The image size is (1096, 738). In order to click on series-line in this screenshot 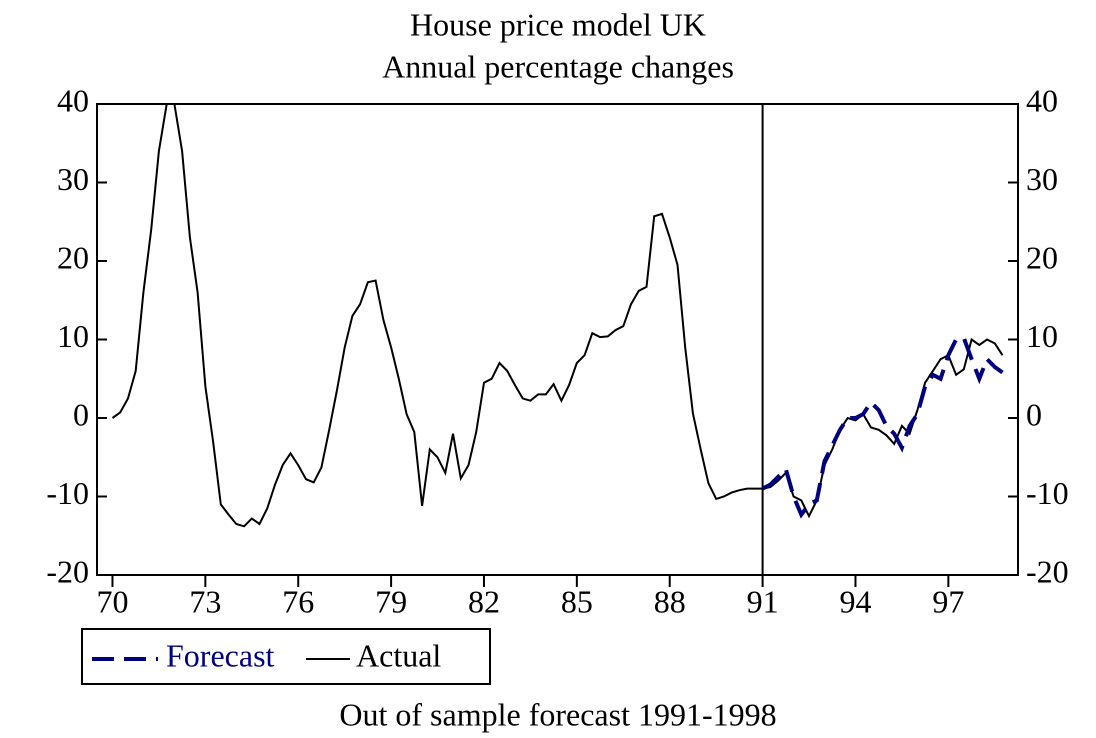, I will do `click(882, 427)`.